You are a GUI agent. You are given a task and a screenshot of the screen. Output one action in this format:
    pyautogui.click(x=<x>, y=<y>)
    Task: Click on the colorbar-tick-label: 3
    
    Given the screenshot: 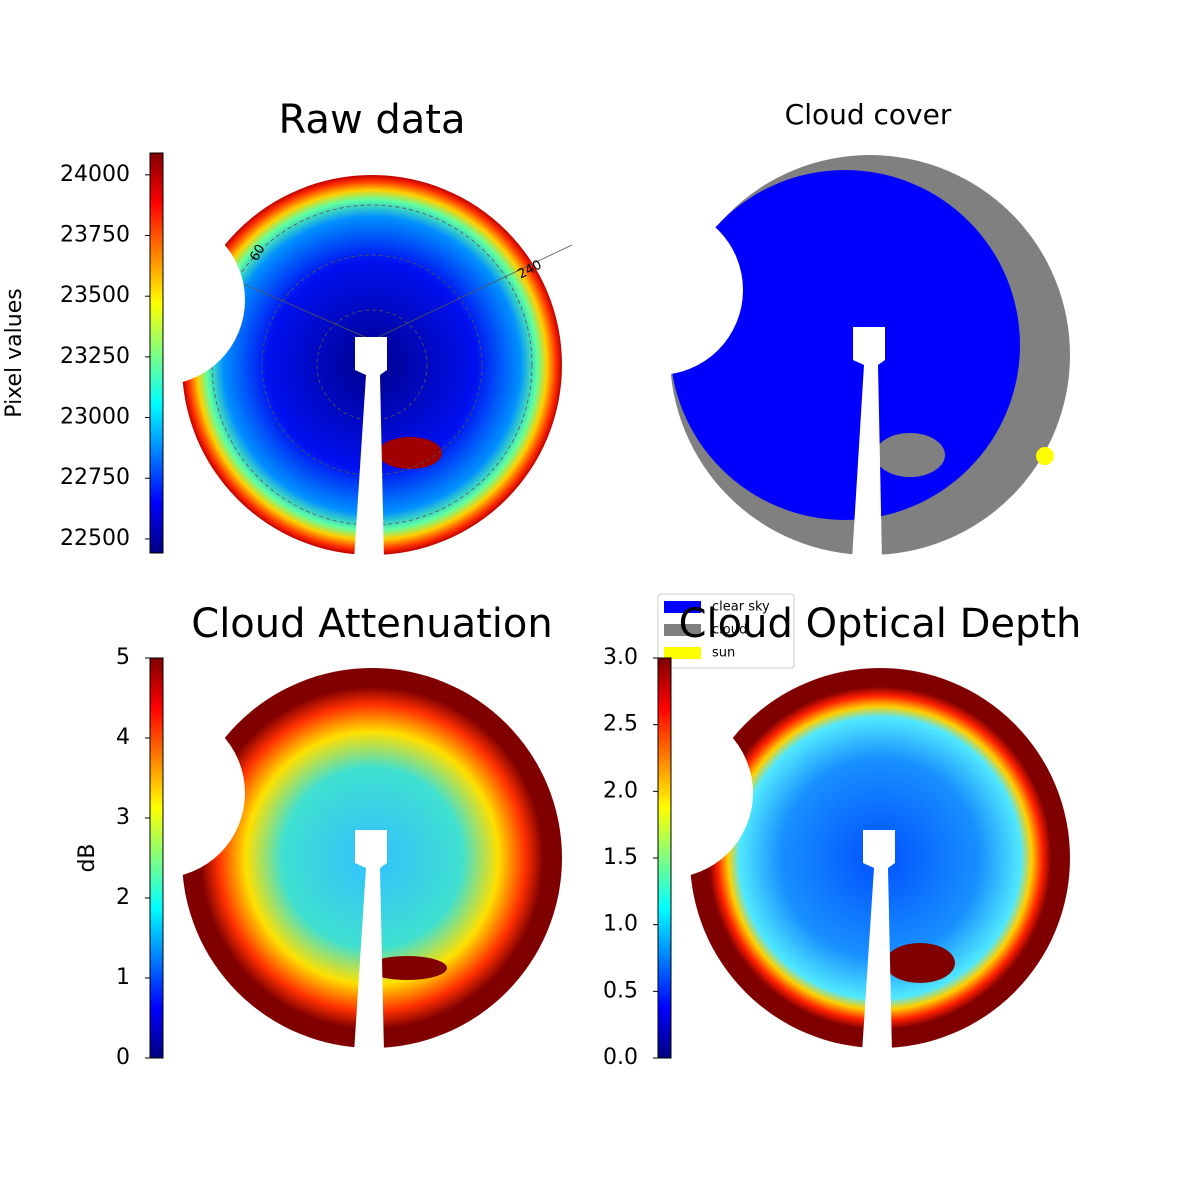 What is the action you would take?
    pyautogui.click(x=123, y=817)
    